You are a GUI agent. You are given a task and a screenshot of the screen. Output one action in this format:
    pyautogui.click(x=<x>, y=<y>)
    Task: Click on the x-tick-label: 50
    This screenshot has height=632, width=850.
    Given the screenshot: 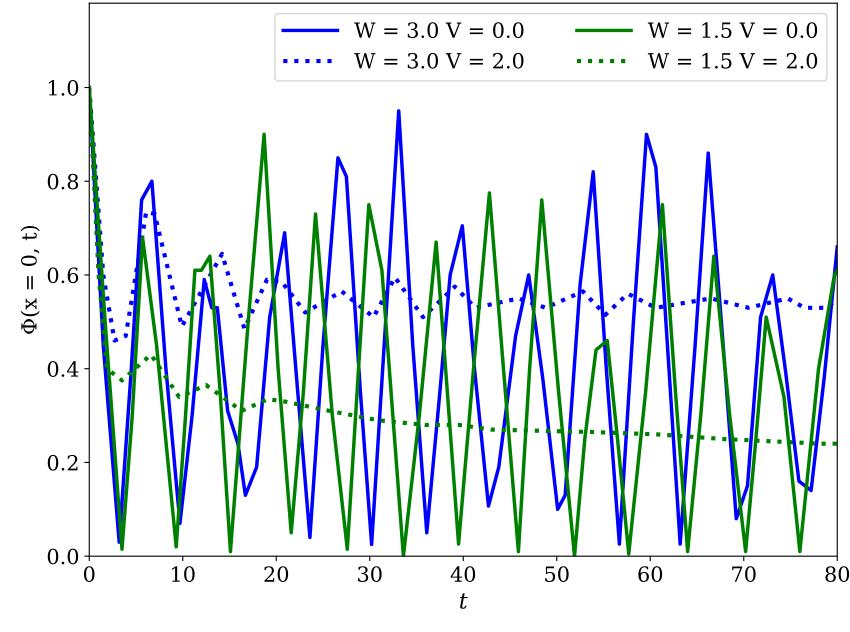 What is the action you would take?
    pyautogui.click(x=557, y=574)
    